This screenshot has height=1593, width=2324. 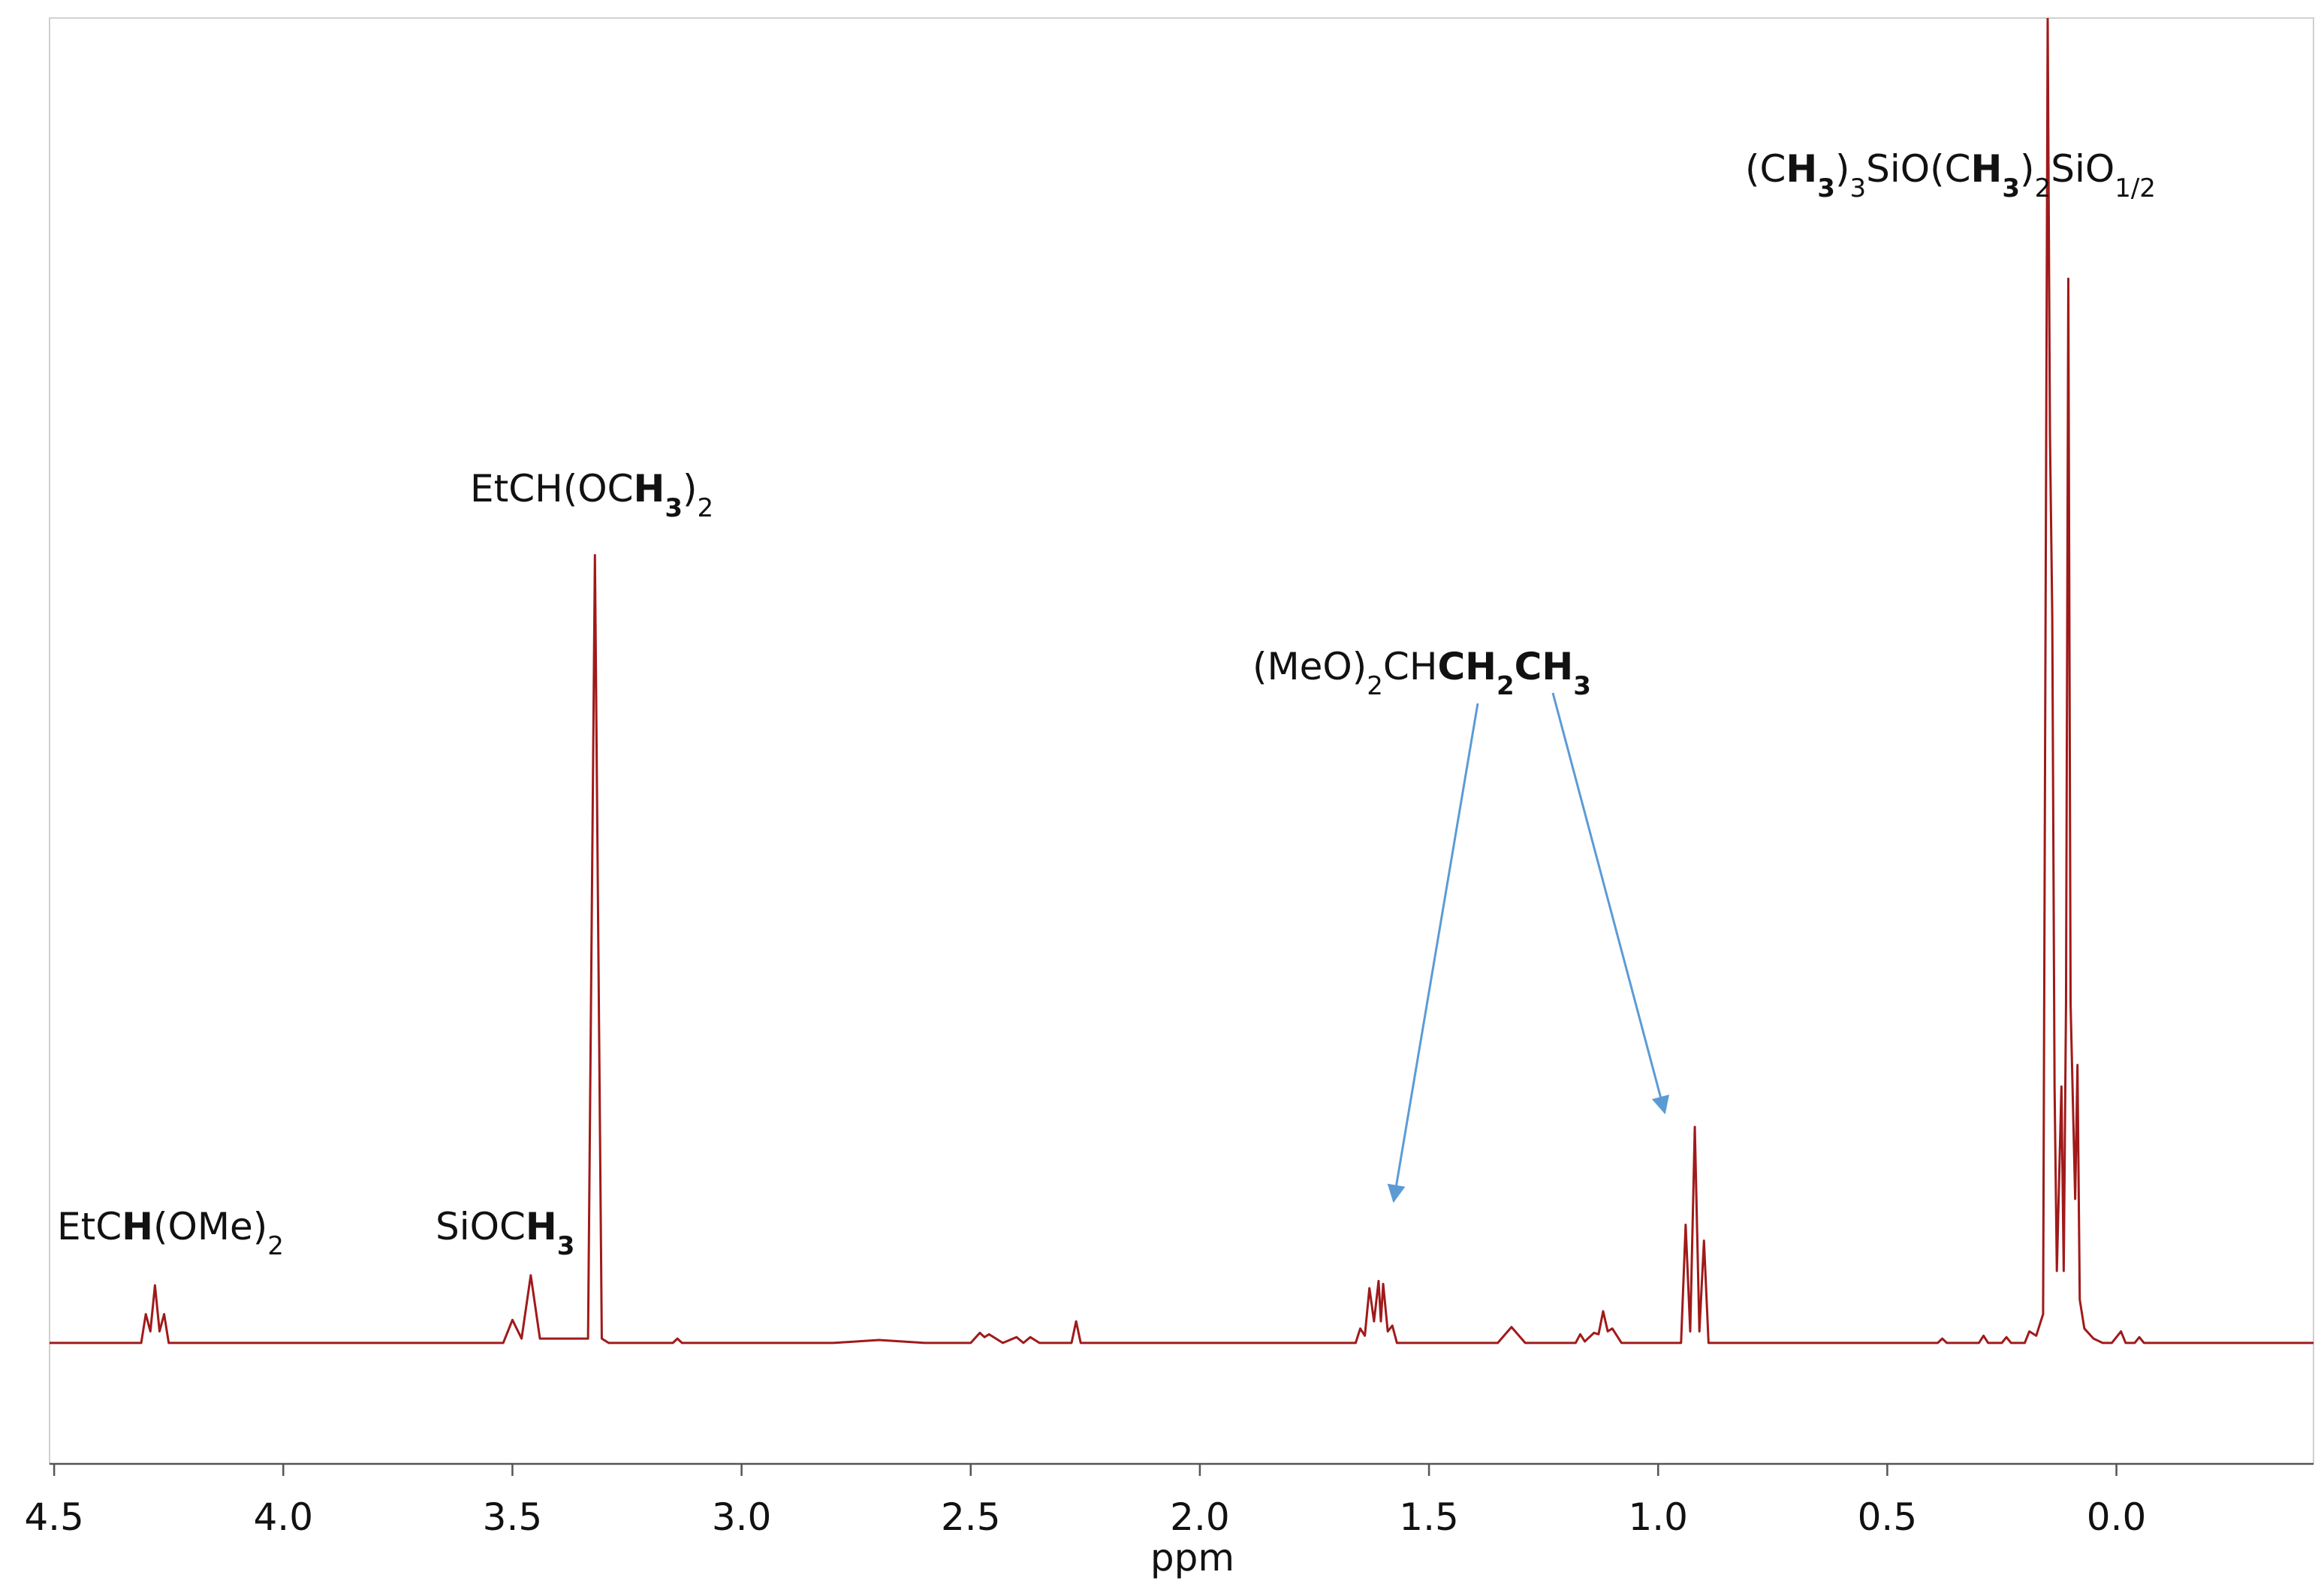 I want to click on x-tick-label: 4.5, so click(x=54, y=1517).